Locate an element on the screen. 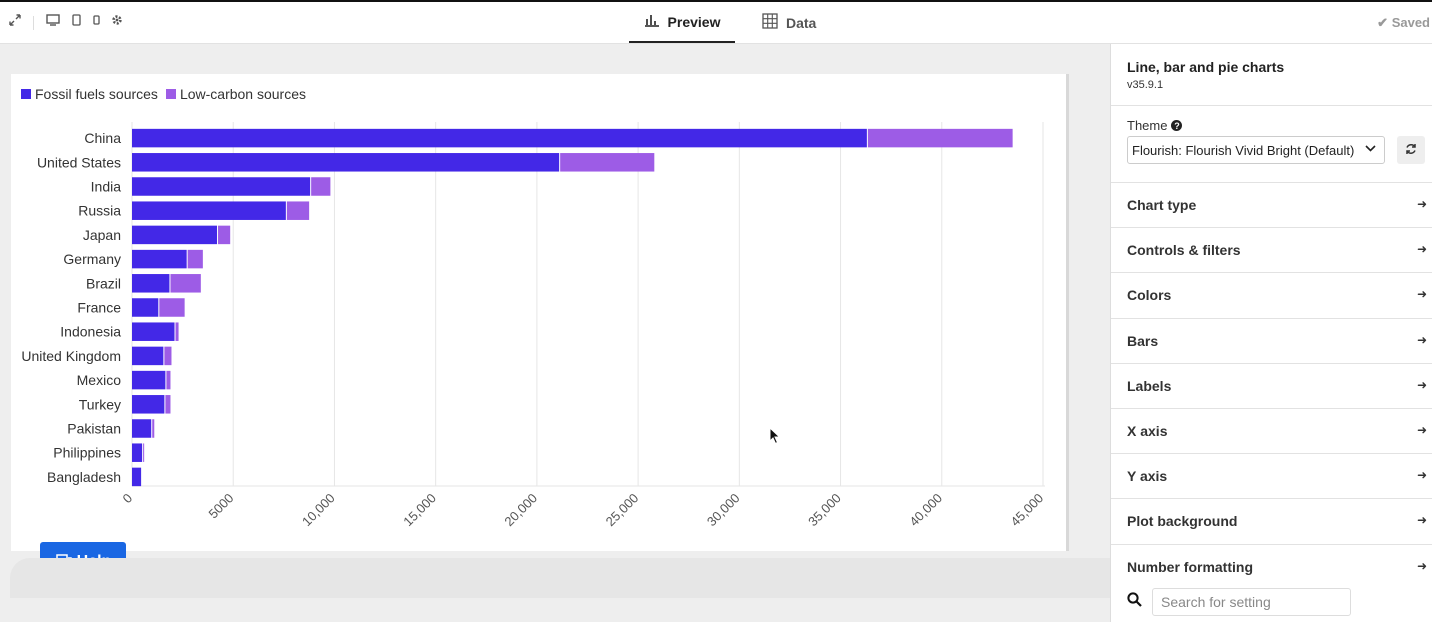 The width and height of the screenshot is (1432, 622). refresh-theme-button is located at coordinates (1411, 150).